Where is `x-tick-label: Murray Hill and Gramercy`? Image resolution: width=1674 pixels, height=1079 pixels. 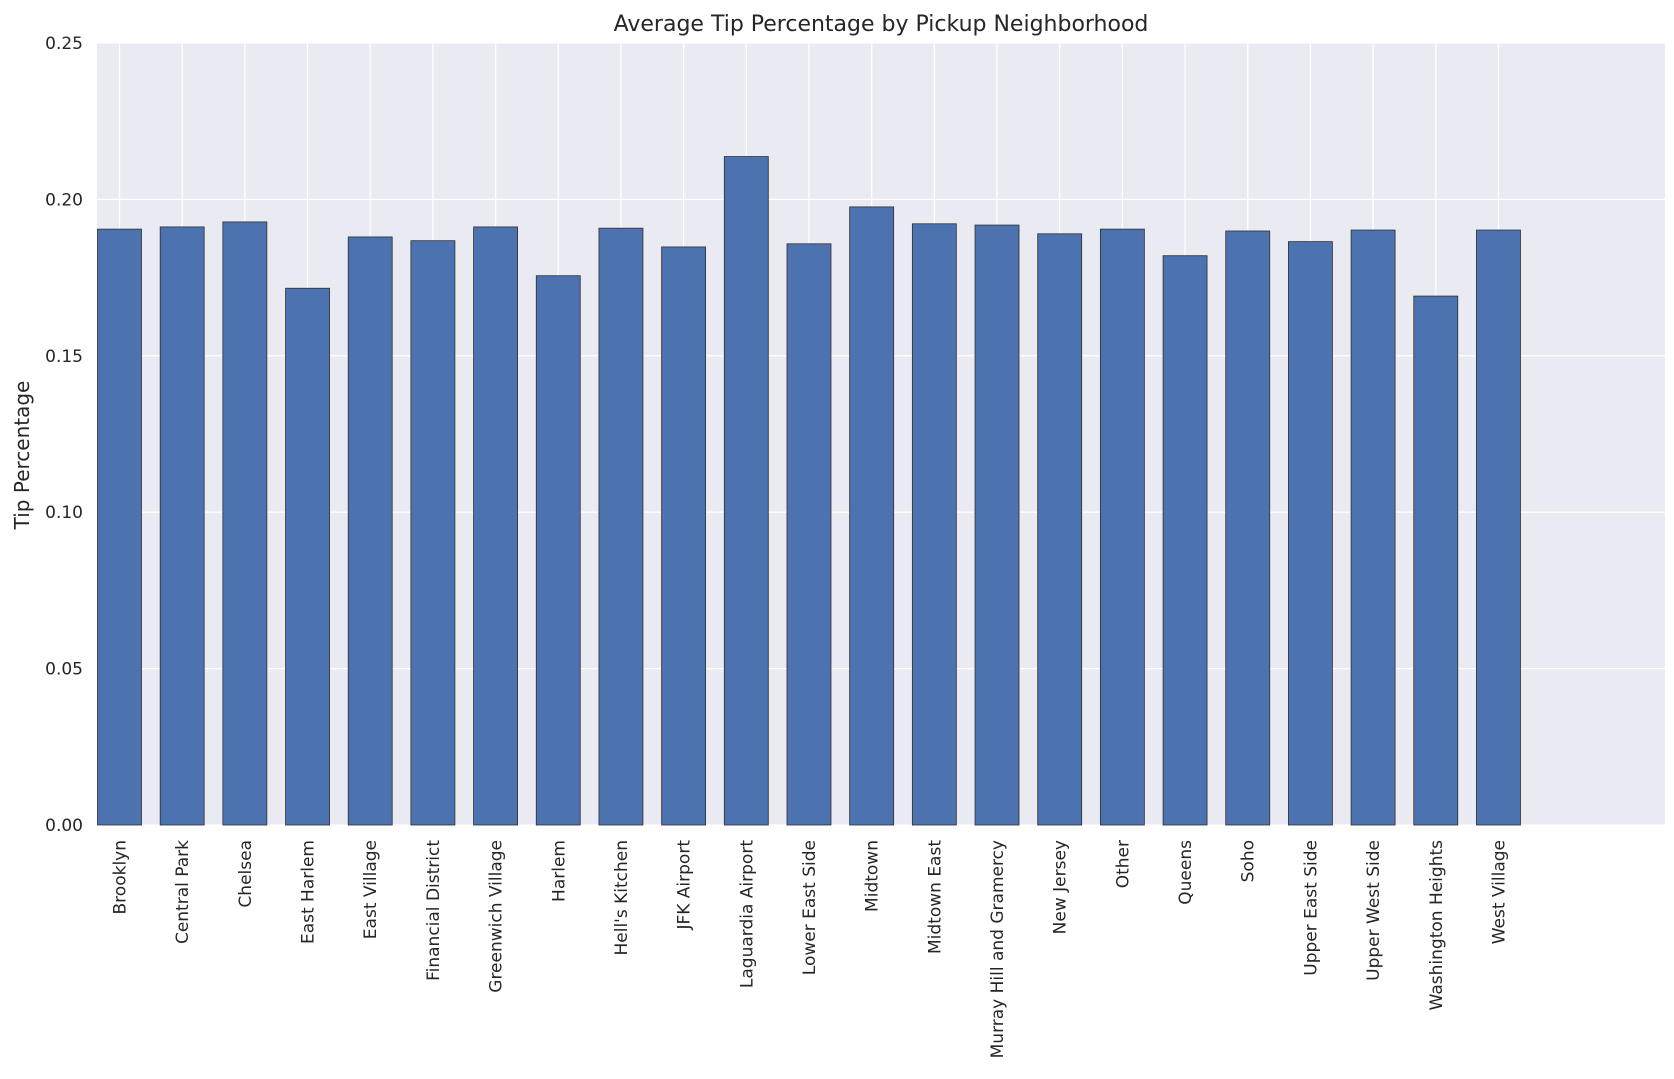
x-tick-label: Murray Hill and Gramercy is located at coordinates (998, 949).